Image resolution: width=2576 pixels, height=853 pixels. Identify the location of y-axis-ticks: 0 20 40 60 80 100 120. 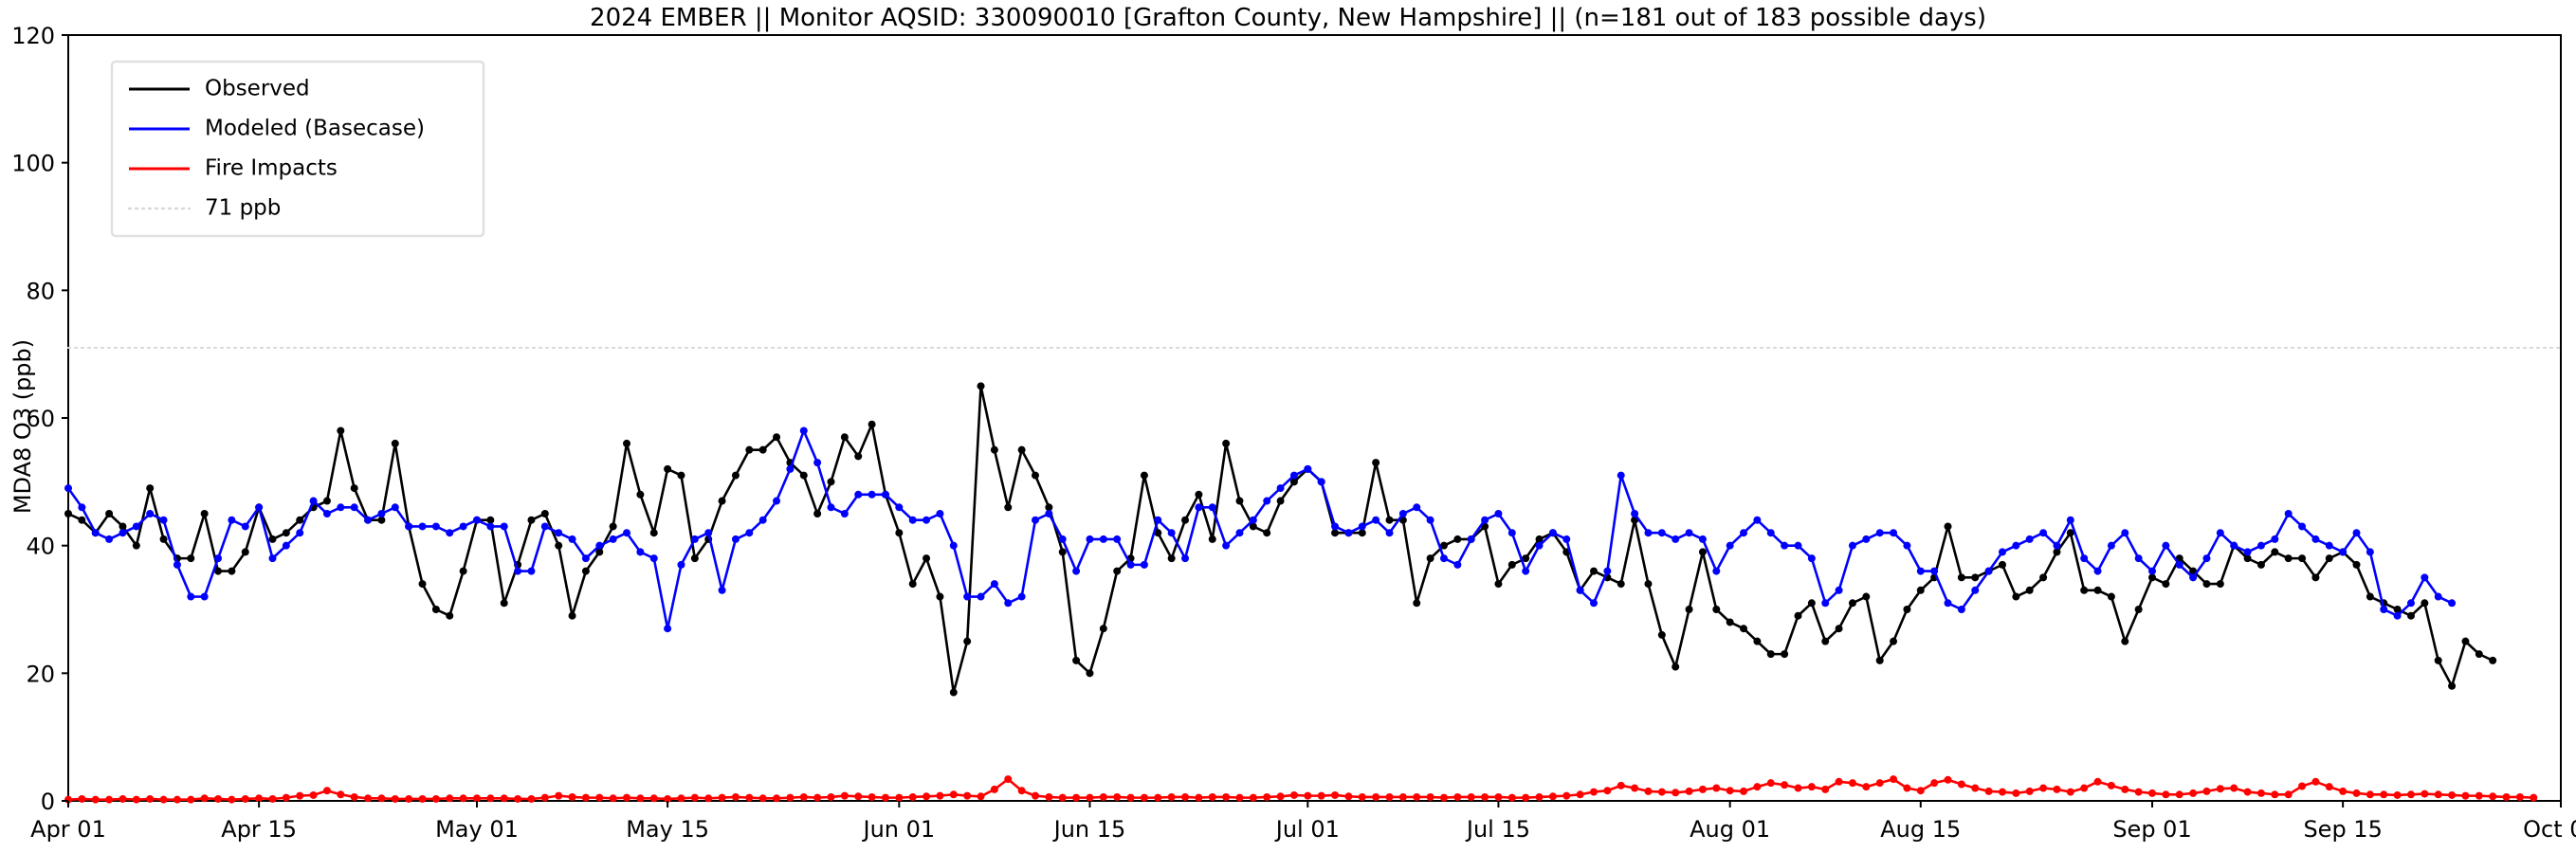
(39, 419).